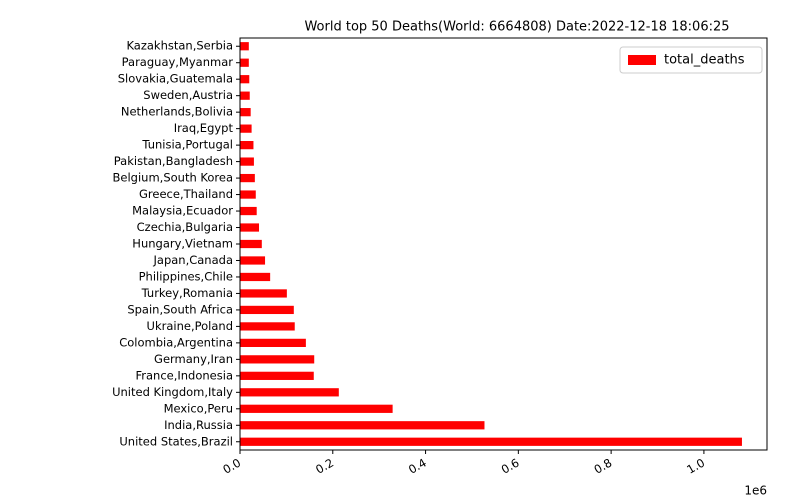 Image resolution: width=800 pixels, height=504 pixels. Describe the element at coordinates (172, 392) in the screenshot. I see `y-tick-label: United Kingdom,Italy` at that location.